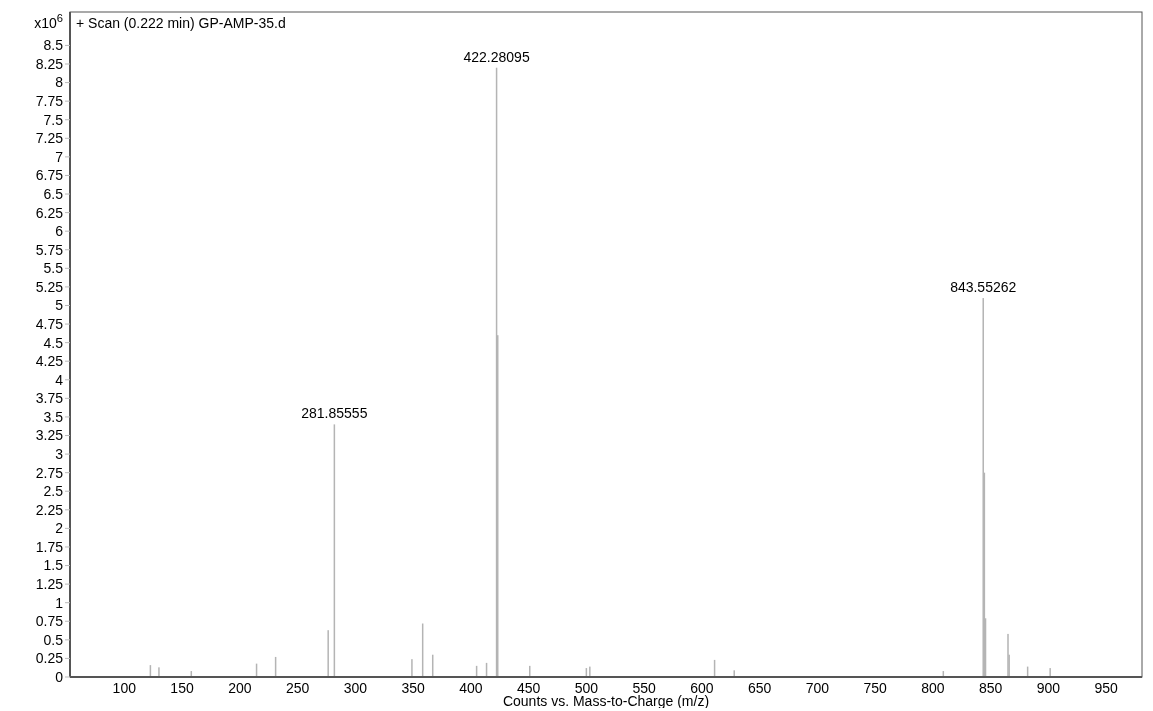  What do you see at coordinates (59, 156) in the screenshot?
I see `y-tick-label: 7` at bounding box center [59, 156].